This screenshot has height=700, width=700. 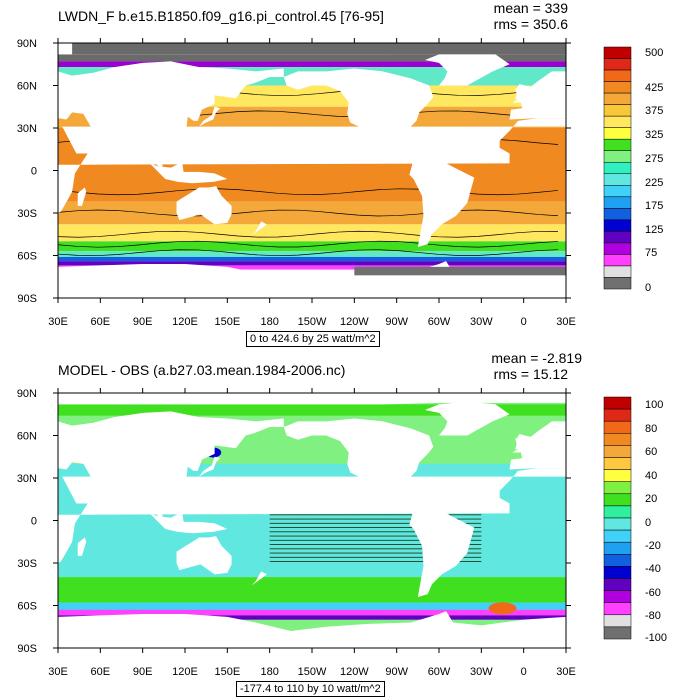 I want to click on land-australia, so click(x=204, y=555).